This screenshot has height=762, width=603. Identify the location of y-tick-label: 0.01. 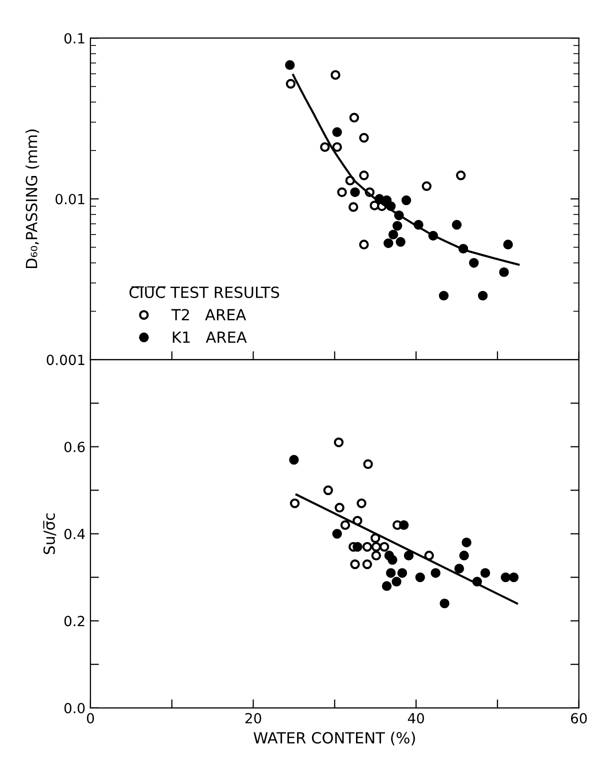
(70, 199).